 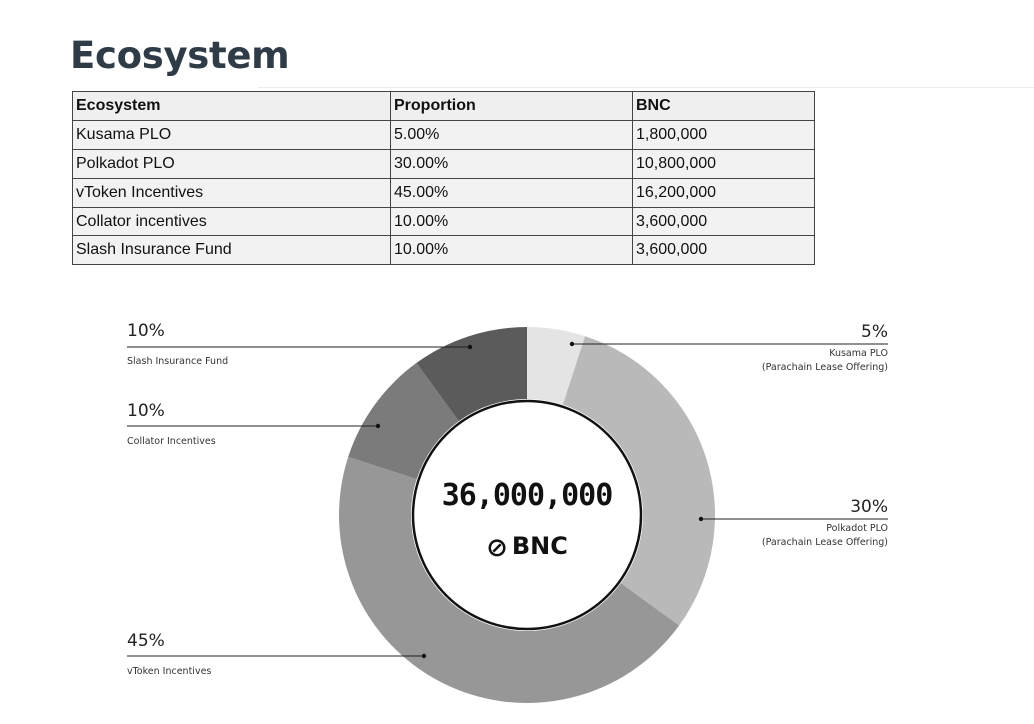 I want to click on donut-center-unit-label: BNC, so click(x=539, y=546).